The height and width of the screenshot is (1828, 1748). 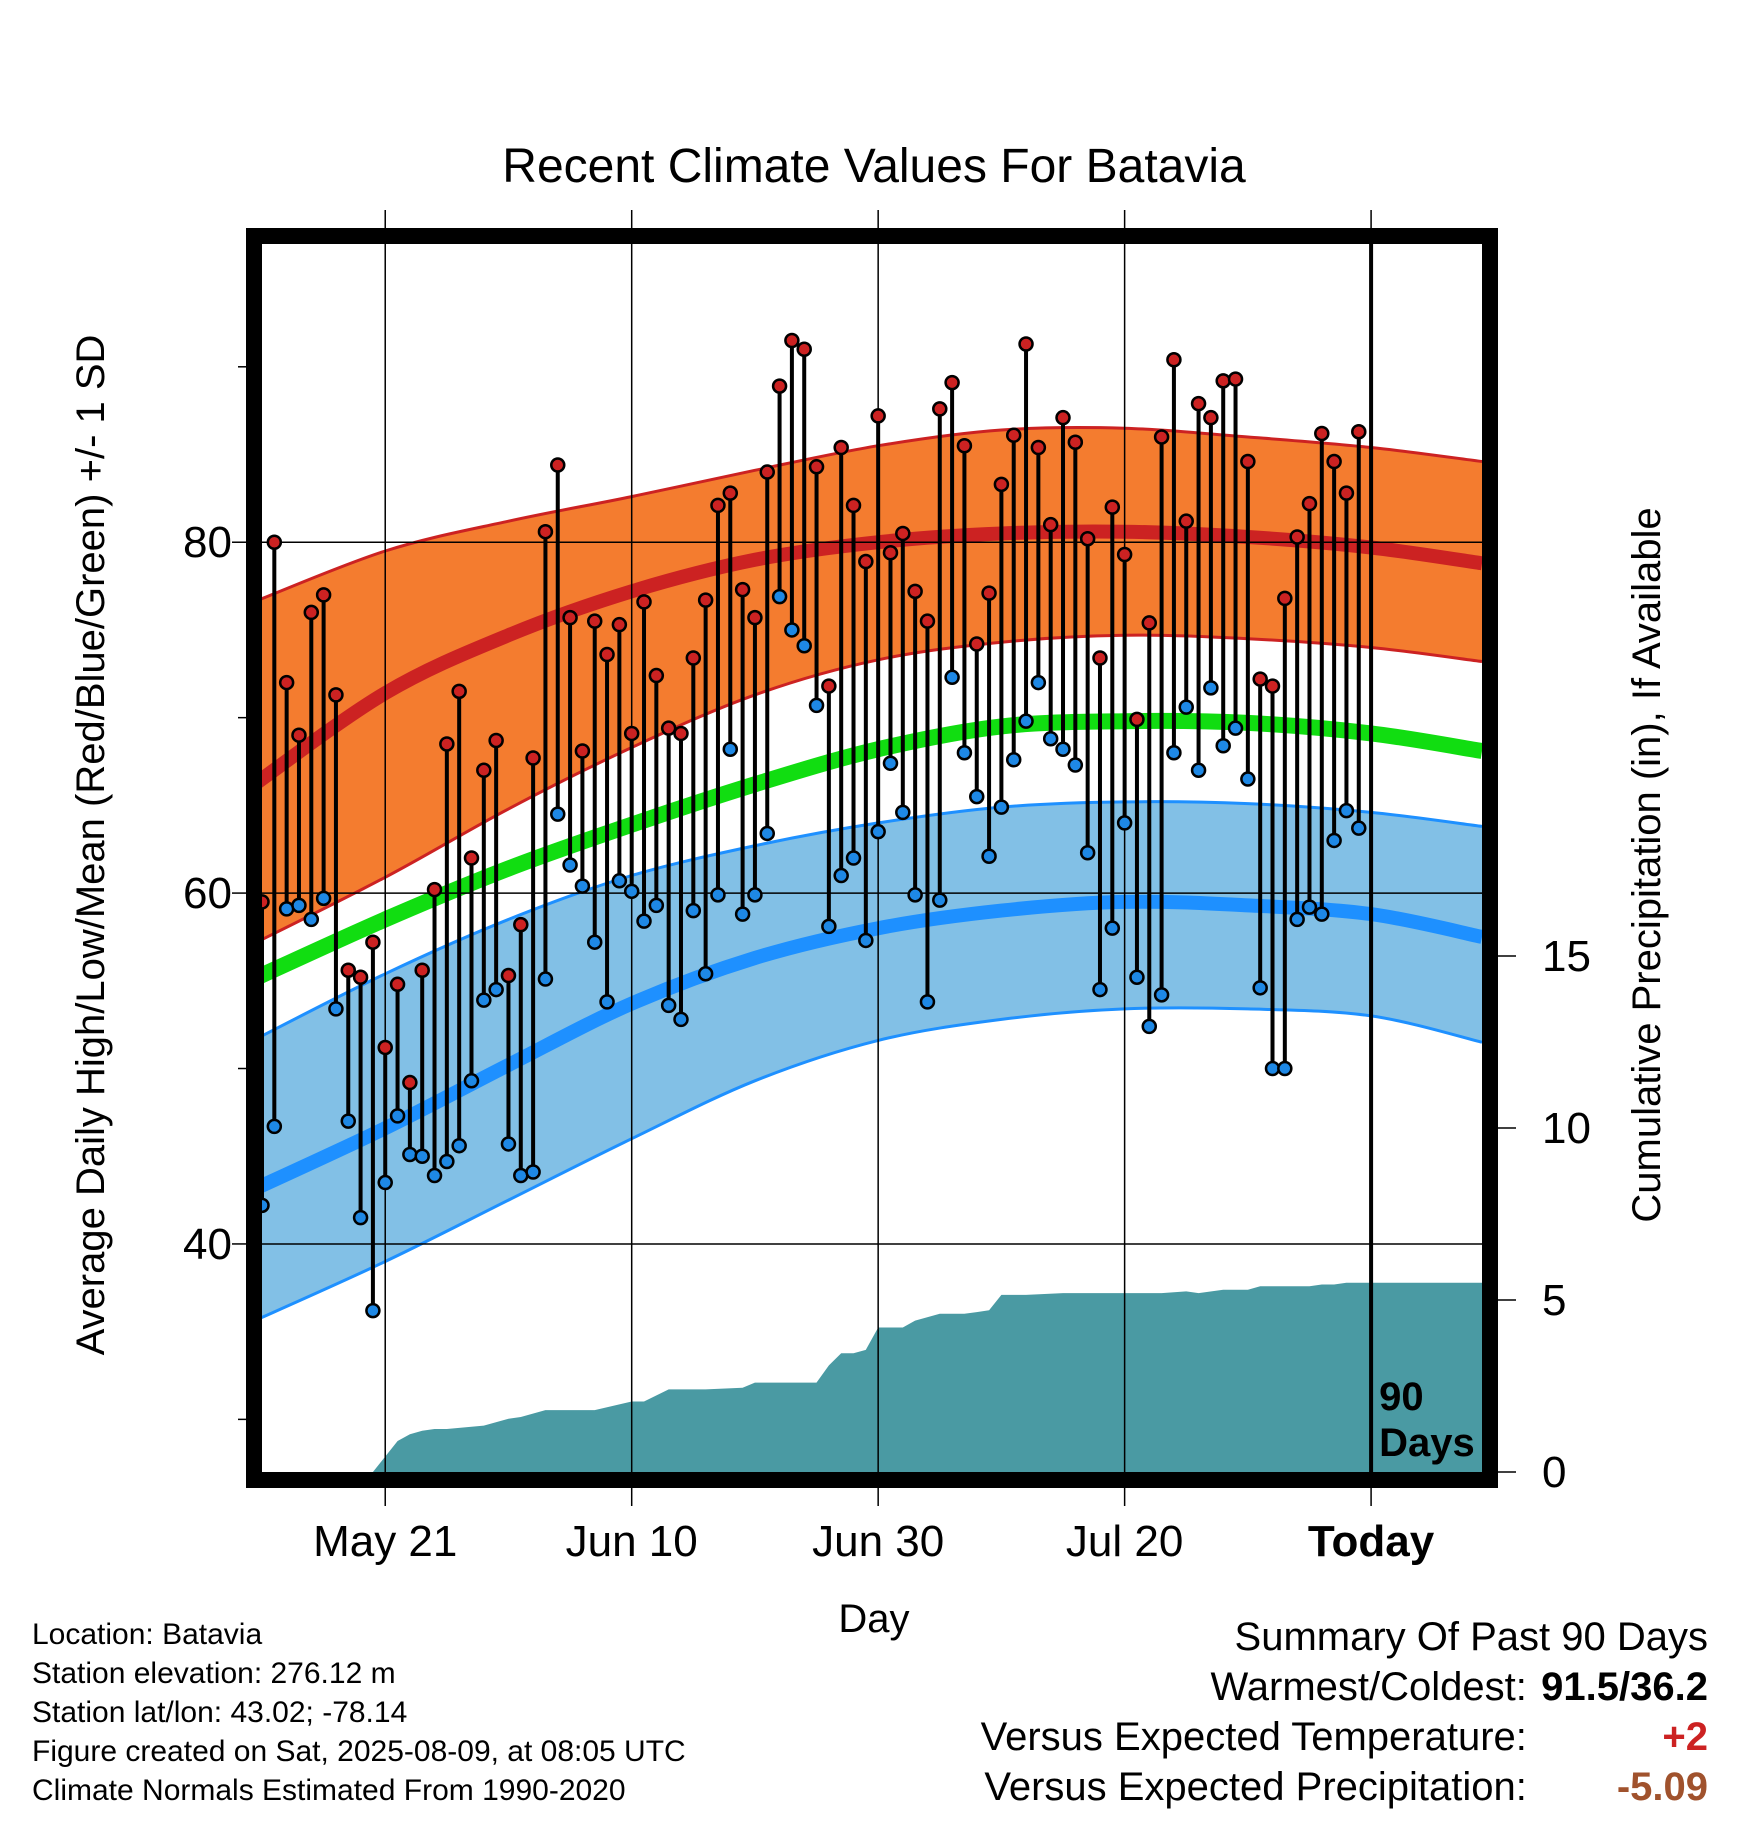 I want to click on summary-temp-row: Versus Expected Temperature: +2, so click(x=1344, y=1737).